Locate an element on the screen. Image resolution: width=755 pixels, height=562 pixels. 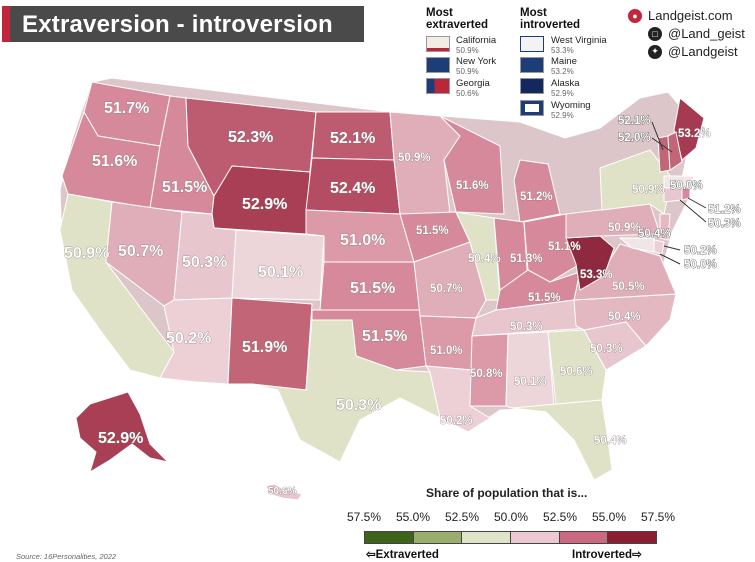
state-de is located at coordinates (659, 247).